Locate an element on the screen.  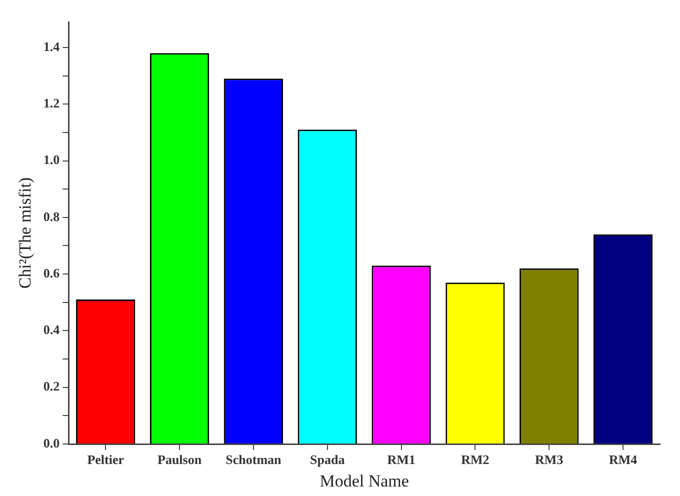
y-tick-label: 0.4 is located at coordinates (51, 330).